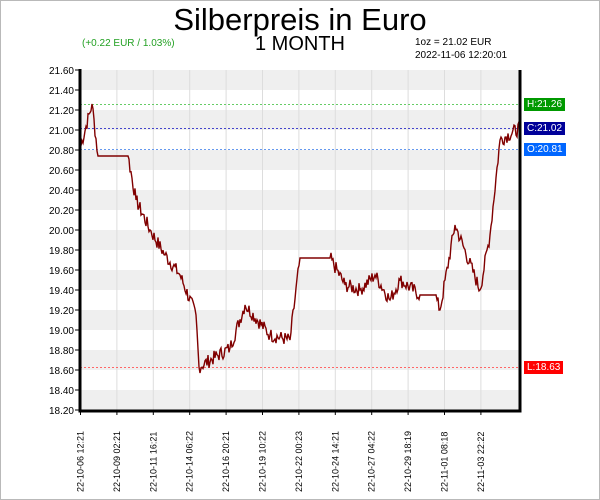 This screenshot has width=600, height=500. What do you see at coordinates (61, 151) in the screenshot?
I see `y-tick-label: 20.80` at bounding box center [61, 151].